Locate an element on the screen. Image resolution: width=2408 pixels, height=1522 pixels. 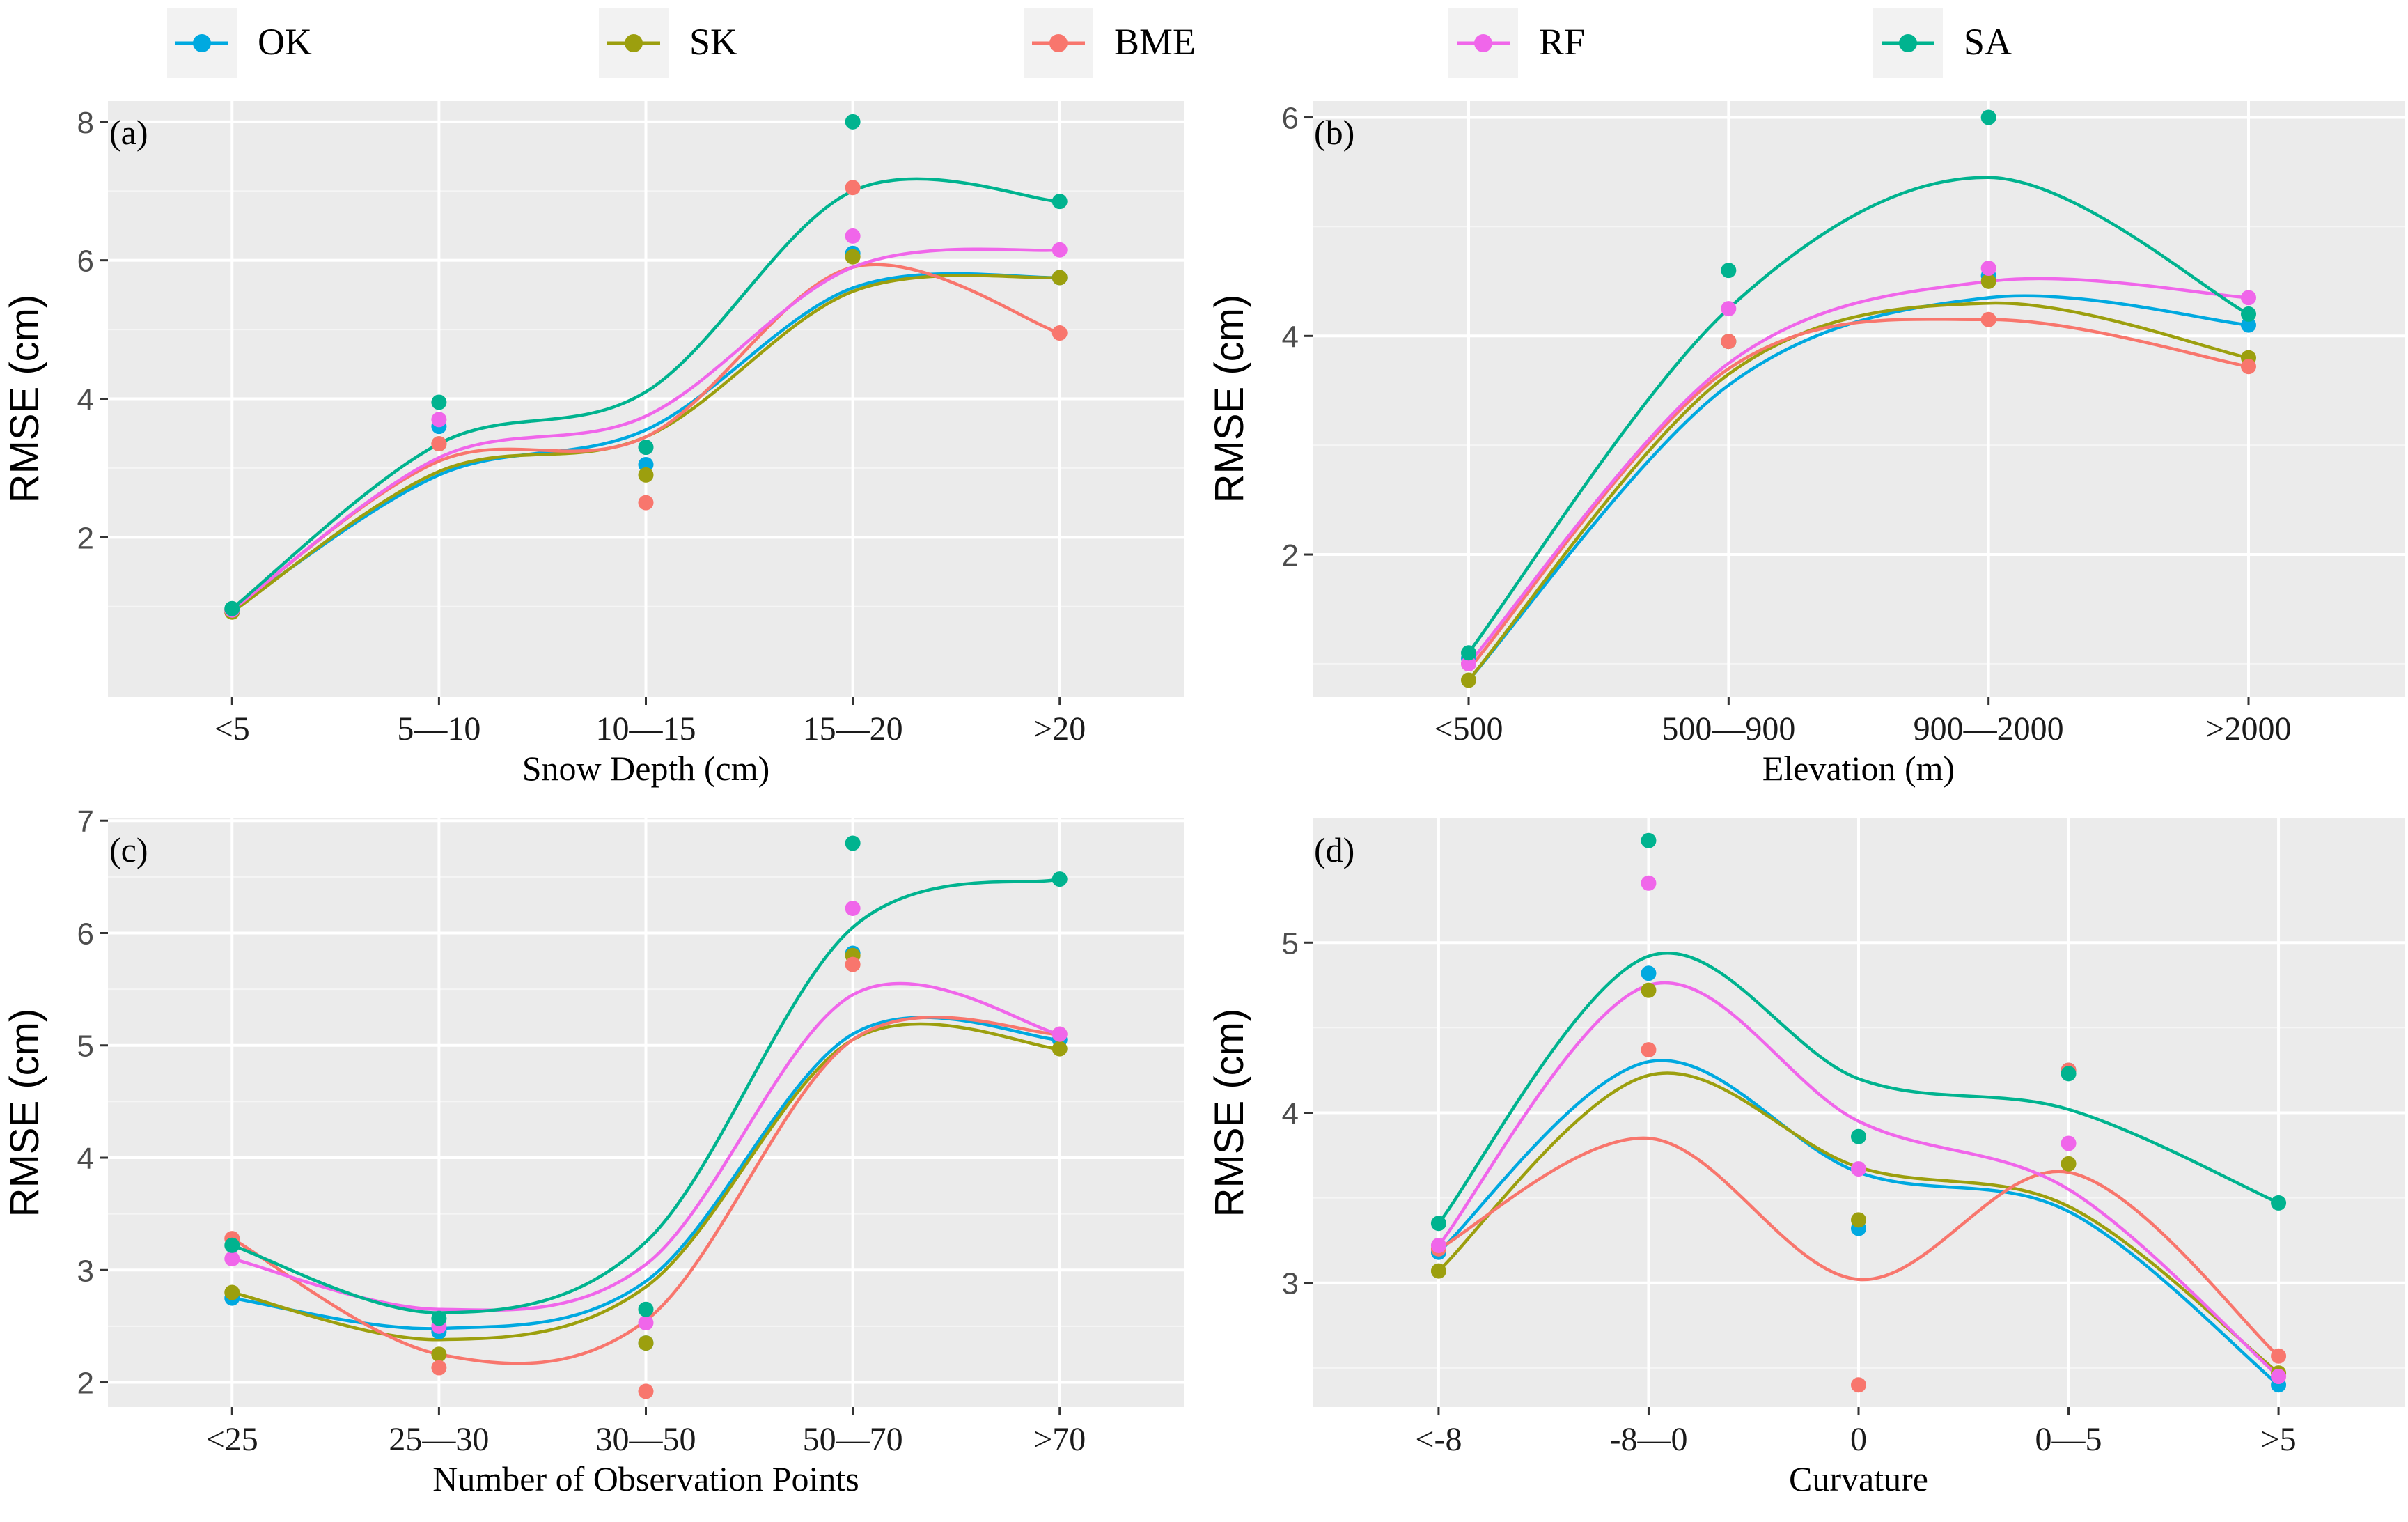
series-rf is located at coordinates (1858, 466).